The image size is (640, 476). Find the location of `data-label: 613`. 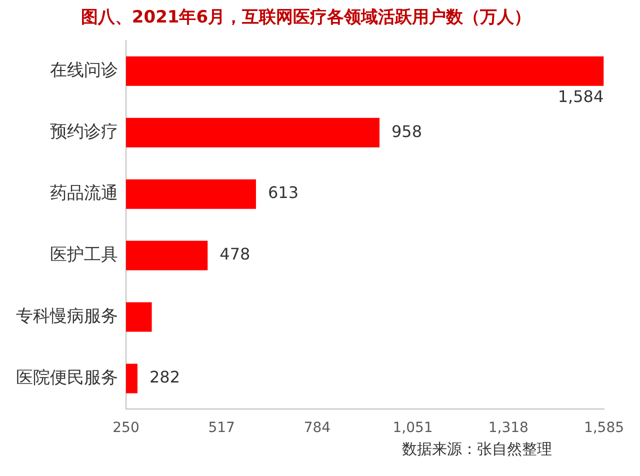

data-label: 613 is located at coordinates (283, 192).